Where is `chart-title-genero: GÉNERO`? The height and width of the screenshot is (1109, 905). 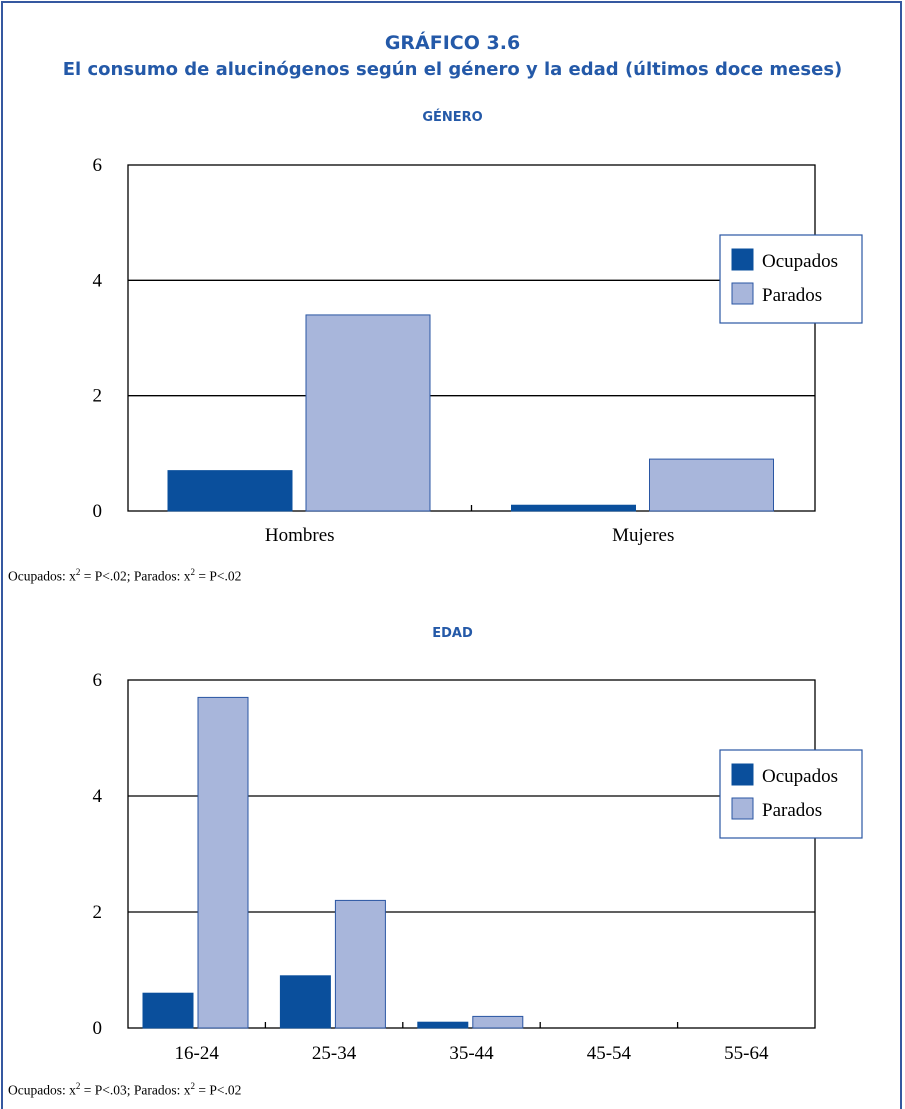 chart-title-genero: GÉNERO is located at coordinates (452, 117).